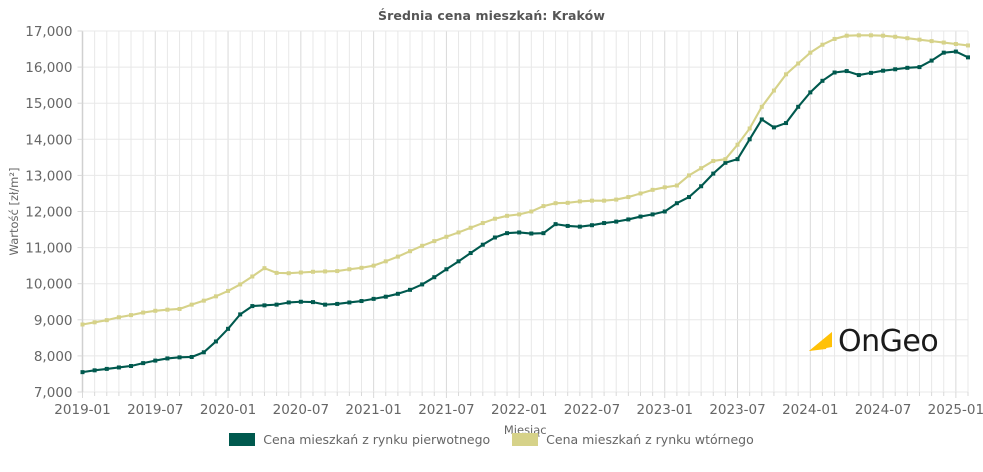 This screenshot has height=472, width=983. I want to click on x-axis-tick-label: 2024-01, so click(810, 410).